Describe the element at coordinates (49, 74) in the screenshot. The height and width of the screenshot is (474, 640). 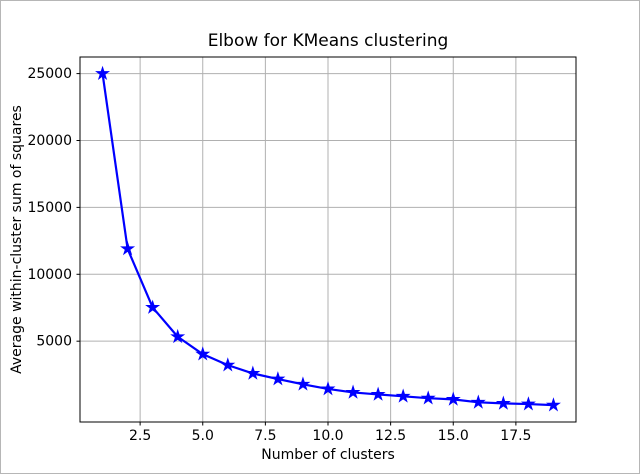
I see `y-tick-label: 25000` at that location.